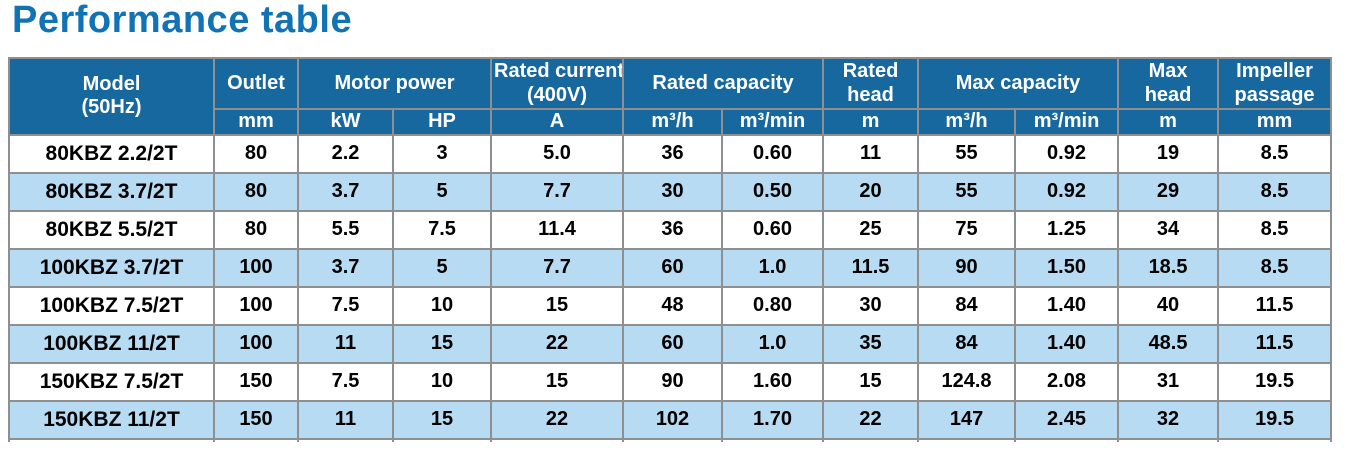 Image resolution: width=1349 pixels, height=468 pixels. What do you see at coordinates (557, 191) in the screenshot?
I see `cell-current: 7.7` at bounding box center [557, 191].